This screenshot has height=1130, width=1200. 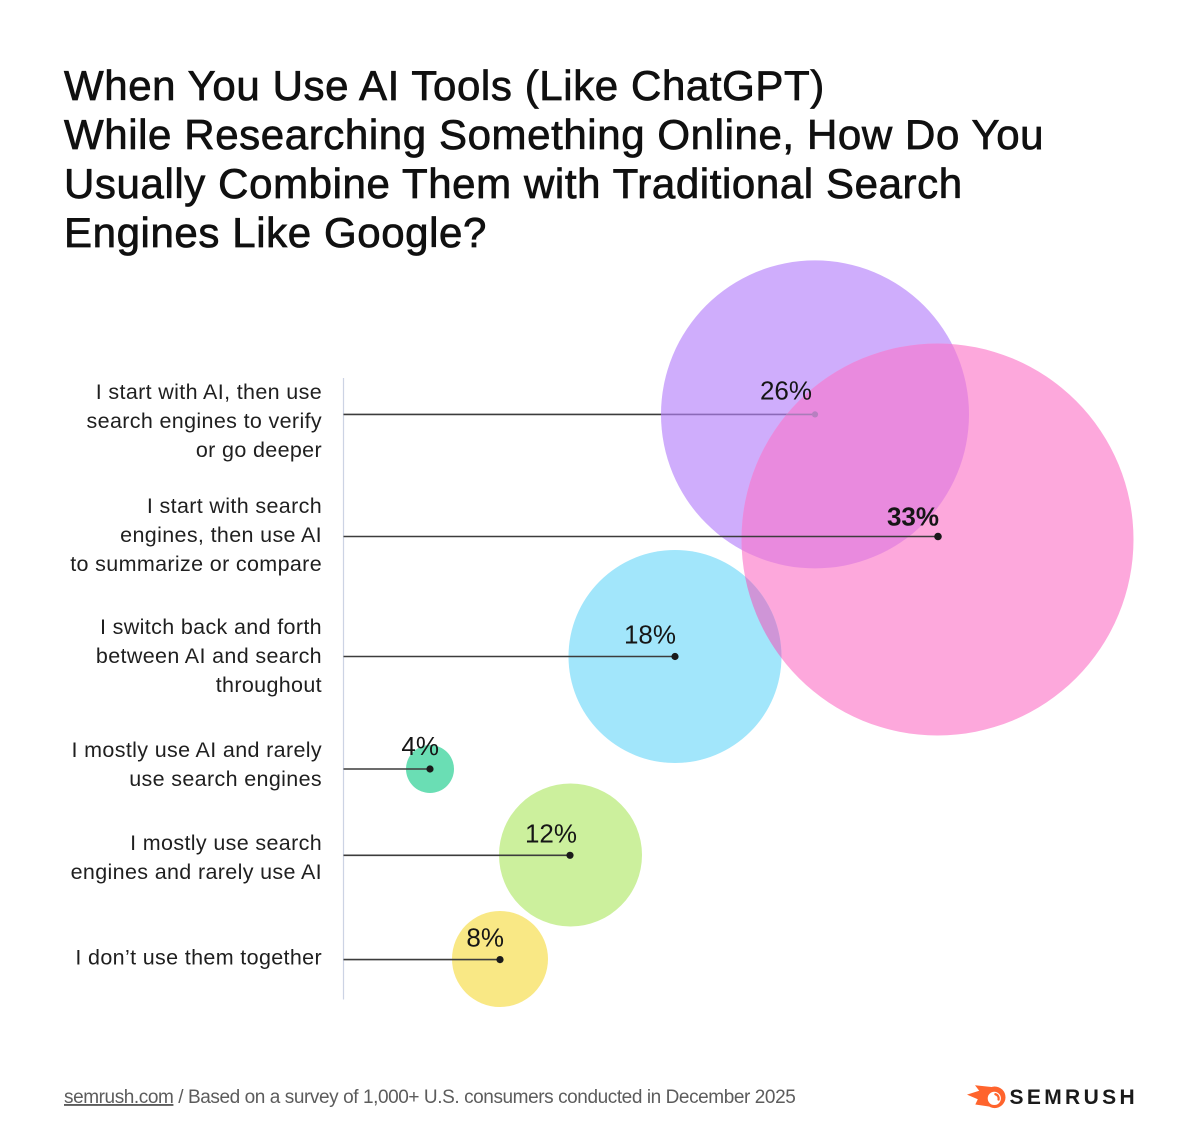 I want to click on svg-text: I start with AI, then use, so click(x=209, y=392).